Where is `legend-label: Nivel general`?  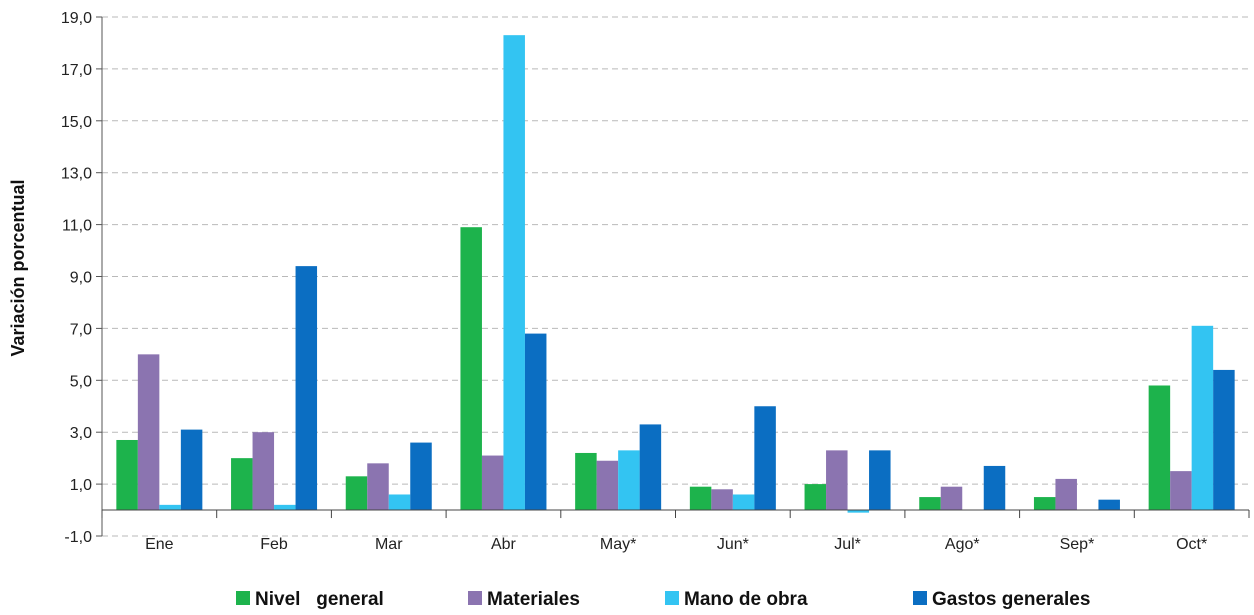
legend-label: Nivel general is located at coordinates (319, 599).